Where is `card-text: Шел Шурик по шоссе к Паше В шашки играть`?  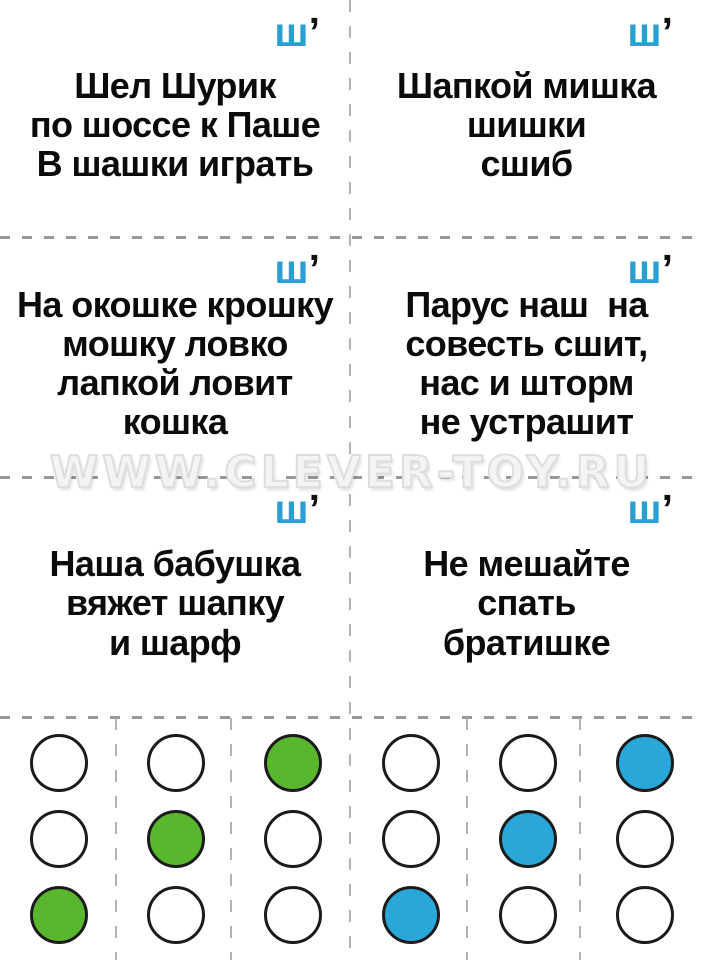
card-text: Шел Шурик по шоссе к Паше В шашки играть is located at coordinates (175, 119).